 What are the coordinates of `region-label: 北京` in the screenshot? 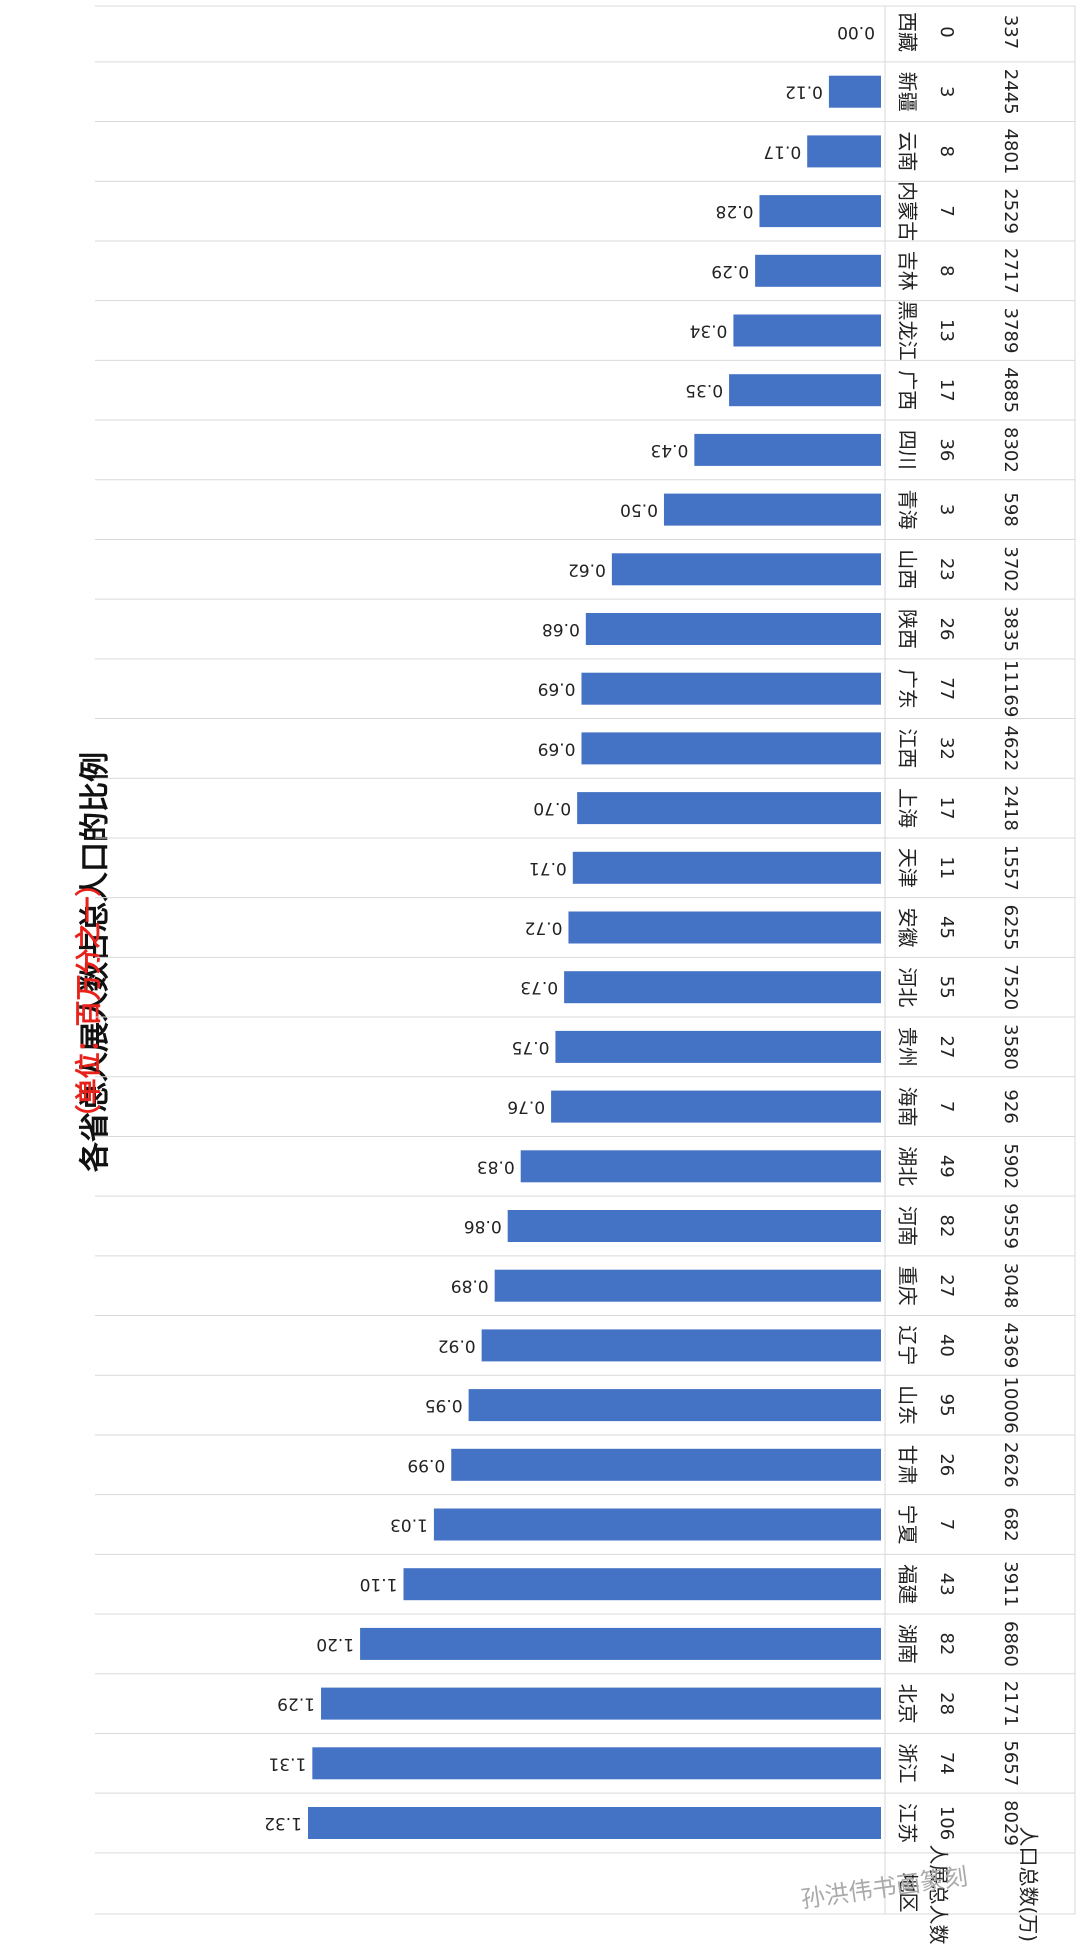 It's located at (908, 1704).